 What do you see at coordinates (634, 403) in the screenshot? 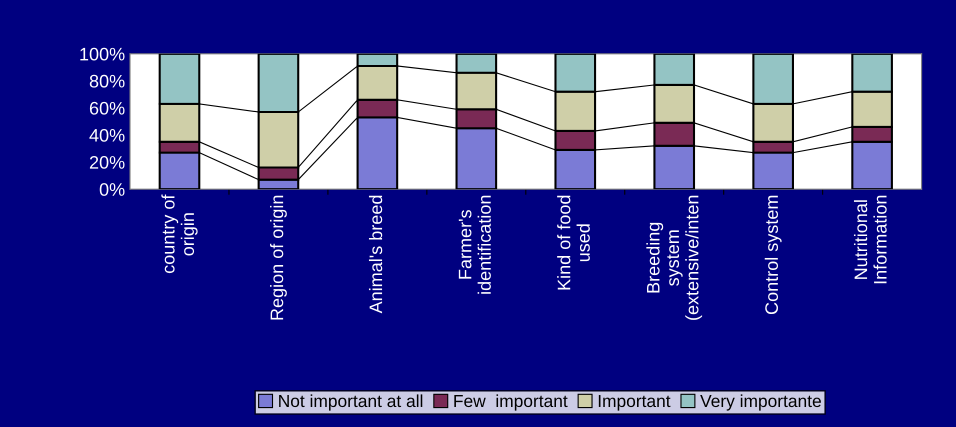
I see `legend-label: Important` at bounding box center [634, 403].